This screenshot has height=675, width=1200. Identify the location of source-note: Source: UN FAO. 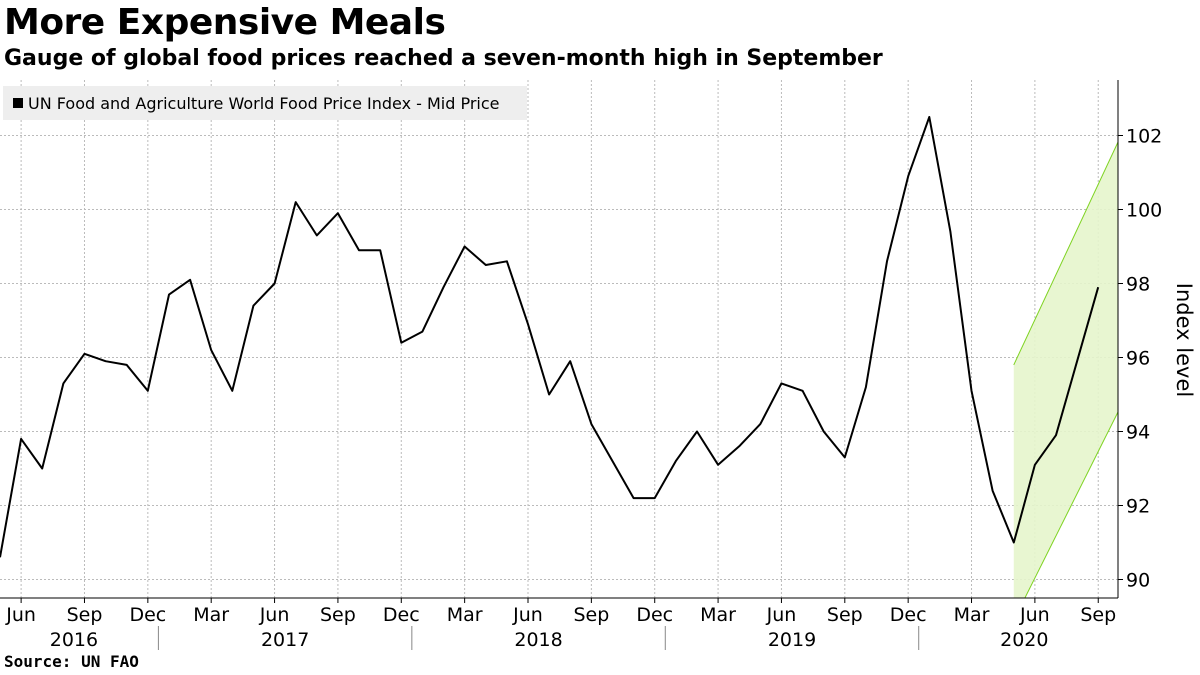
(71, 661).